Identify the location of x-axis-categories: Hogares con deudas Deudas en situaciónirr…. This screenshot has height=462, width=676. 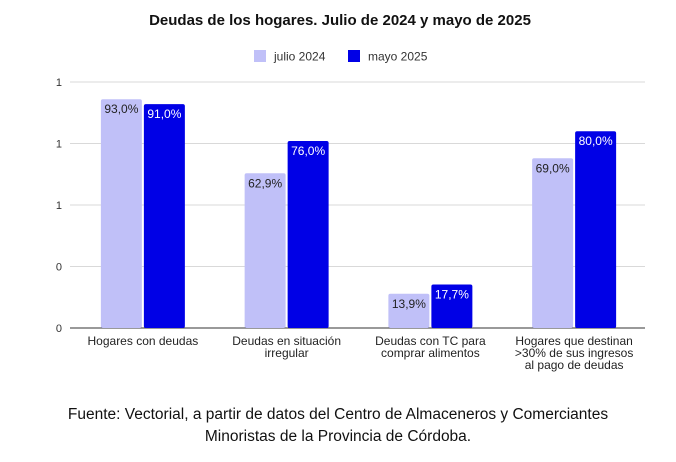
(361, 353).